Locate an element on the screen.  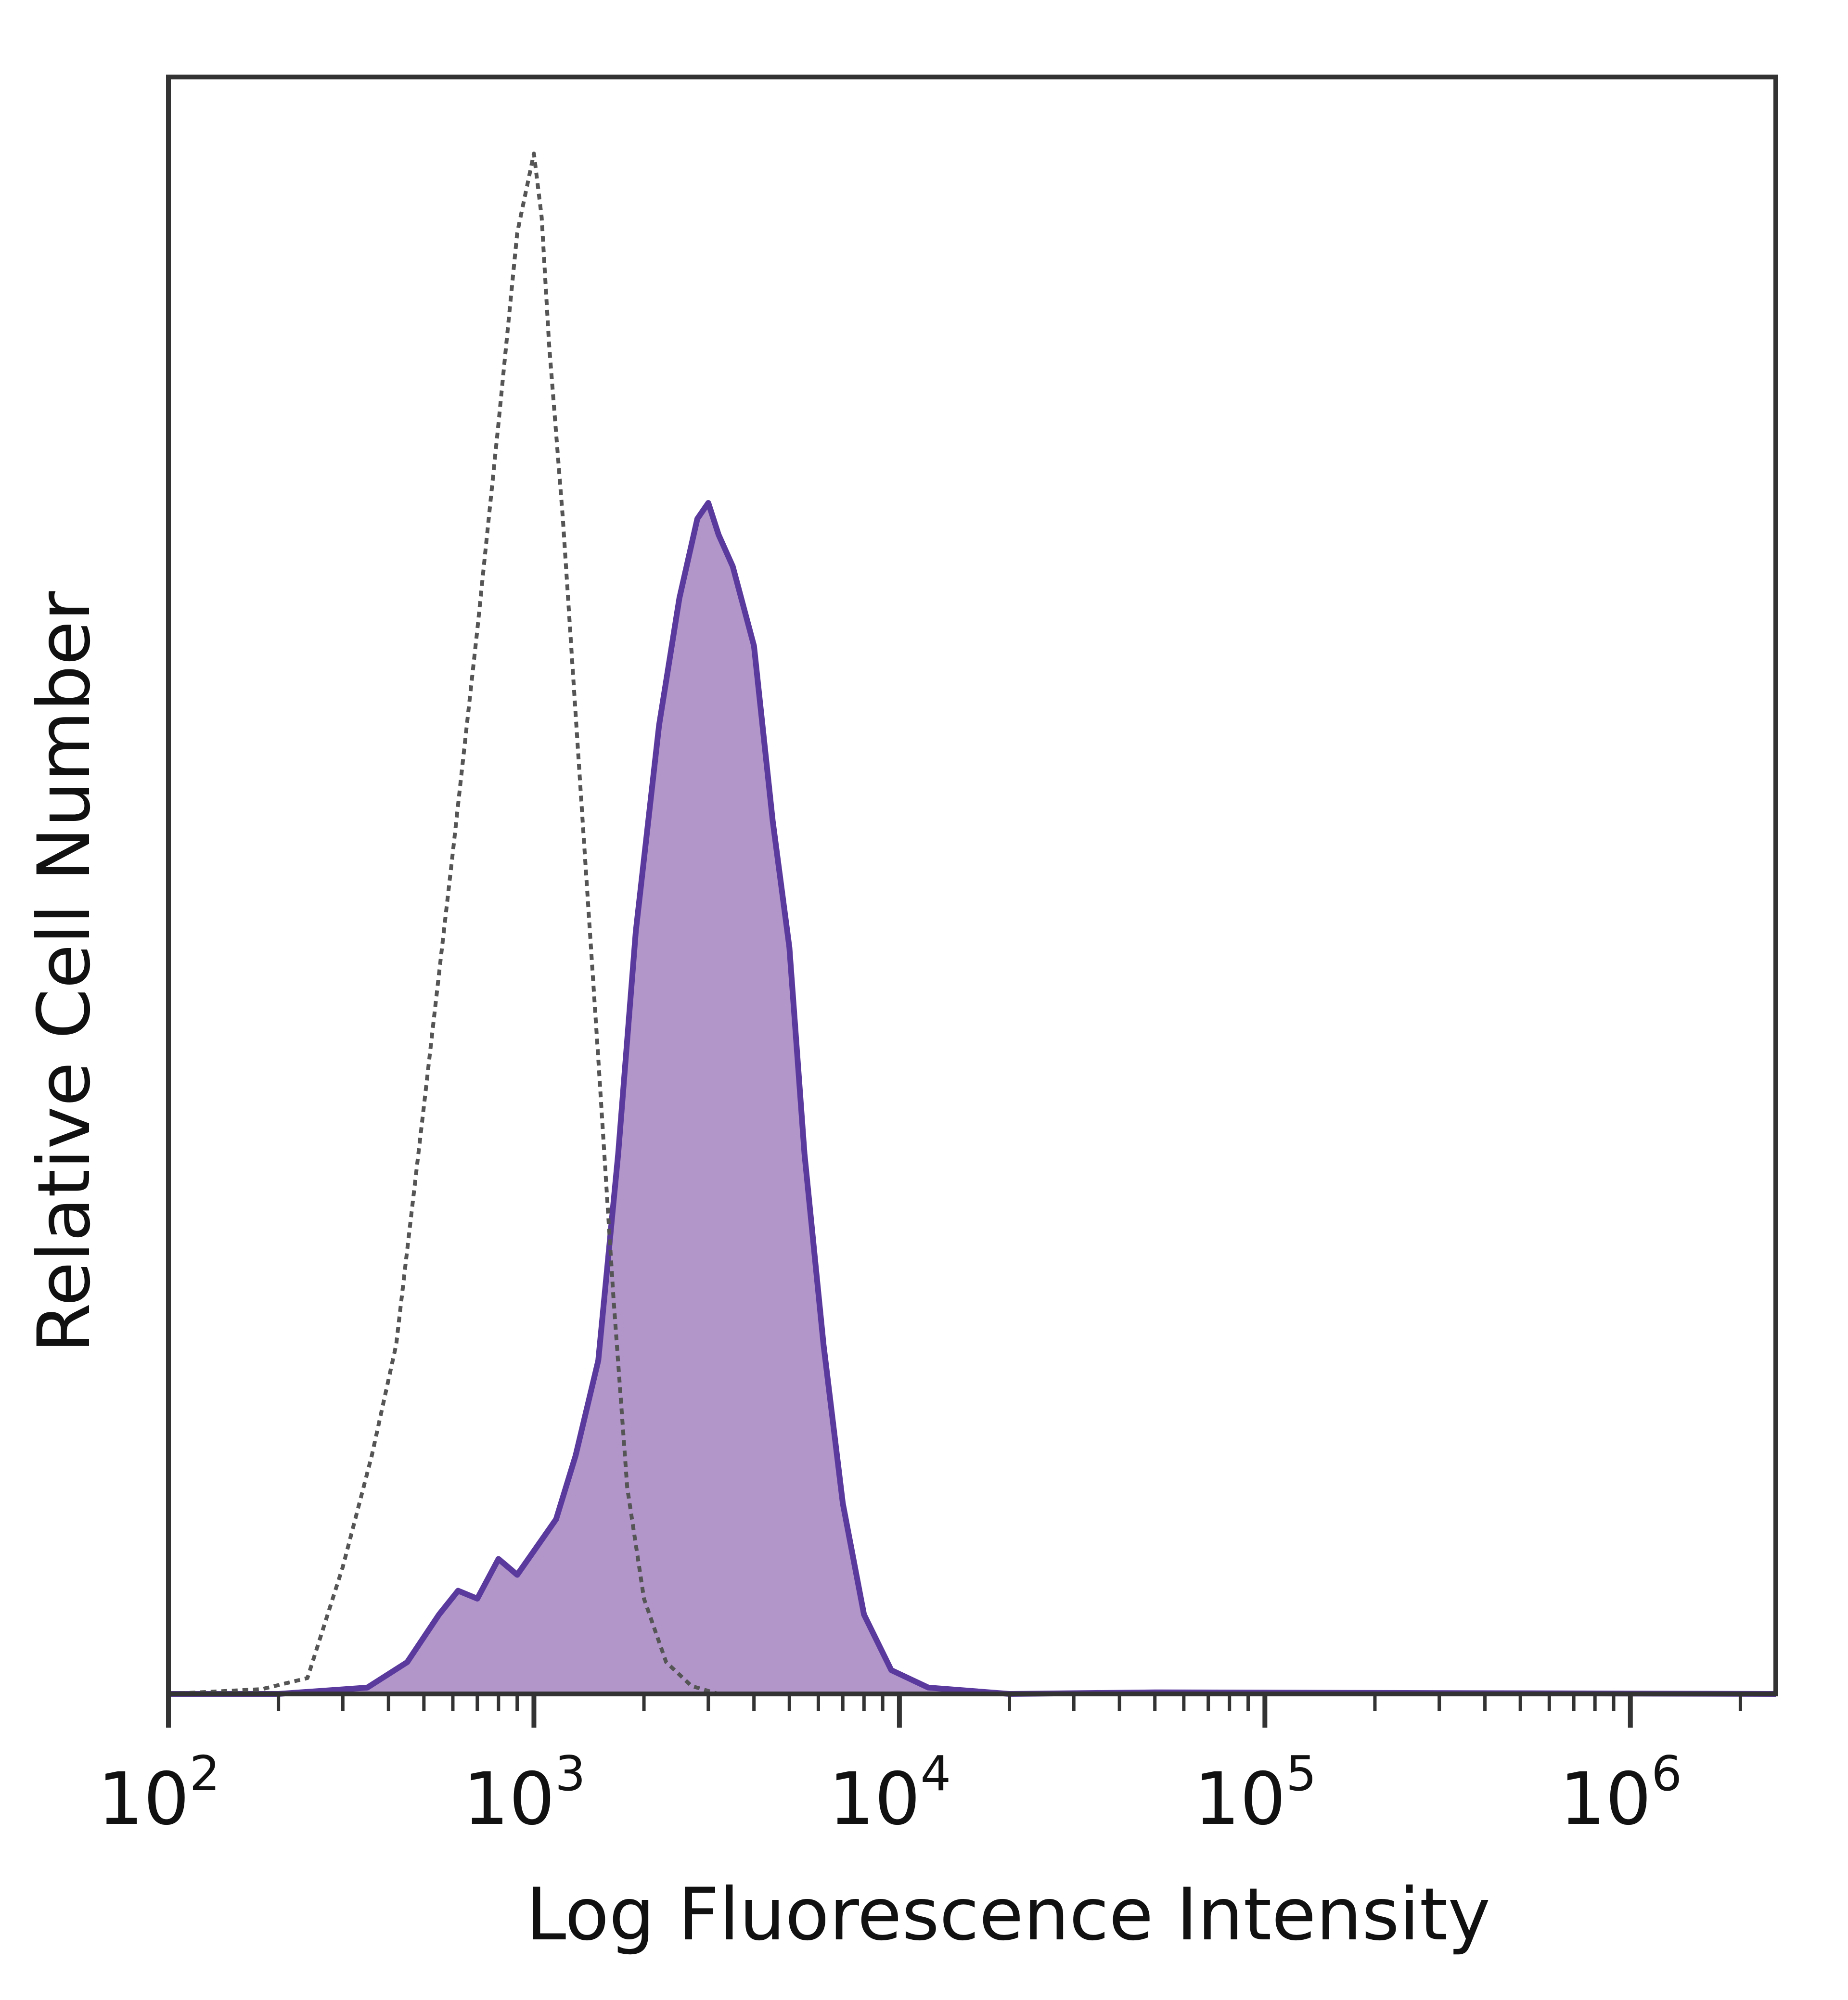
x-axis-ticks: 10² 10³ 10⁴ 10⁵ 10⁶ is located at coordinates (920, 1767).